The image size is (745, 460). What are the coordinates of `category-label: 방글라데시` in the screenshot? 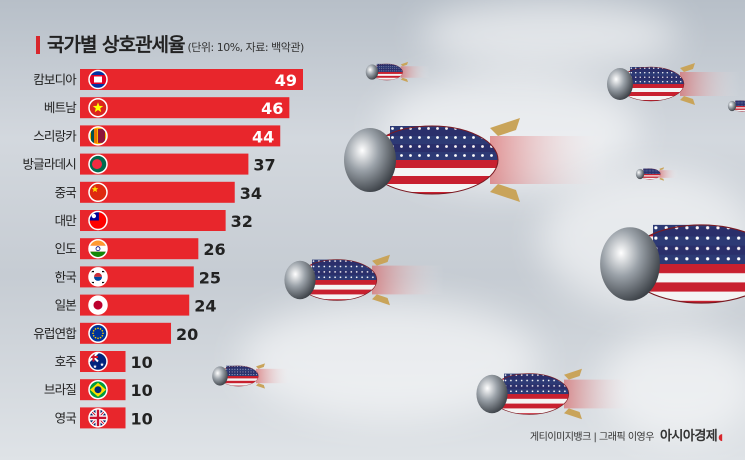 It's located at (49, 164).